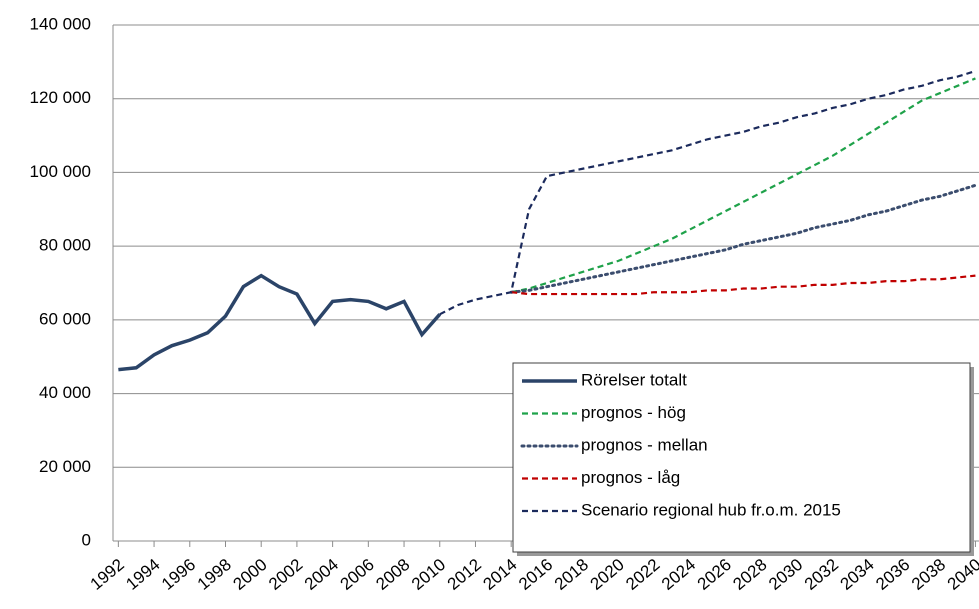 The height and width of the screenshot is (609, 979). Describe the element at coordinates (714, 574) in the screenshot. I see `x-tick-label: 2026` at that location.